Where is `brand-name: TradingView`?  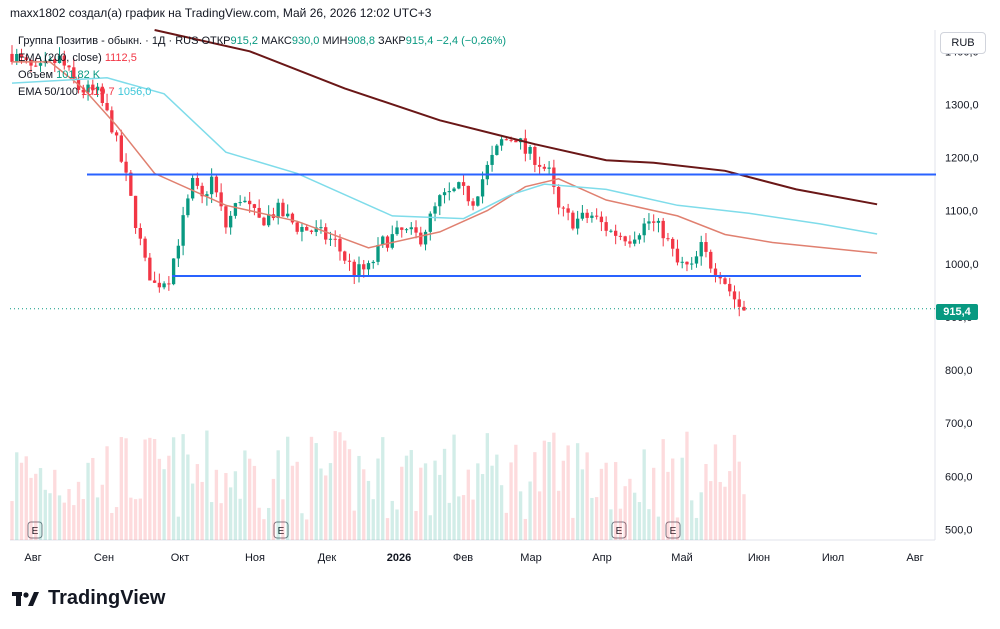
brand-name: TradingView is located at coordinates (107, 598).